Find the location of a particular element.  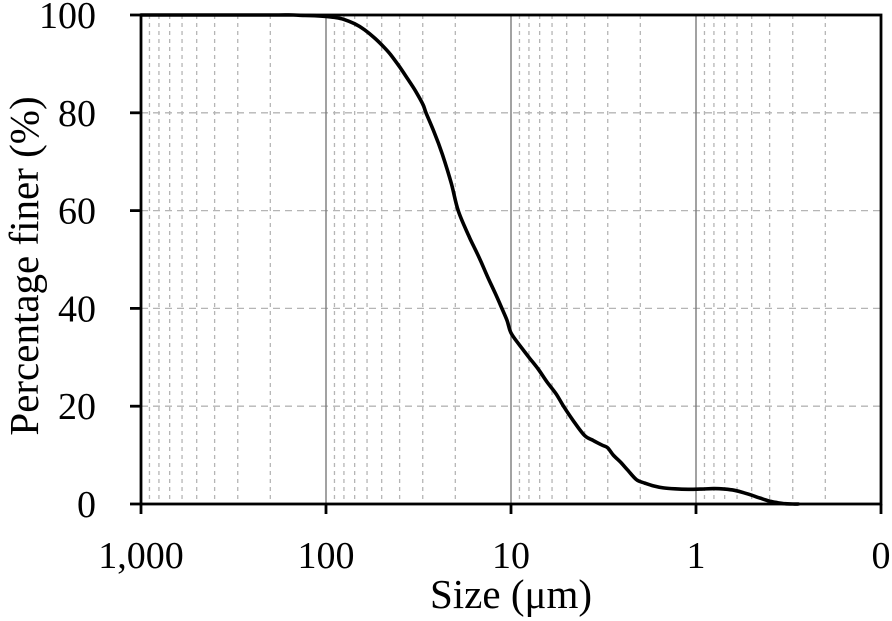

x-tick-labels: 1,000 100 10 1 0 is located at coordinates (494, 556).